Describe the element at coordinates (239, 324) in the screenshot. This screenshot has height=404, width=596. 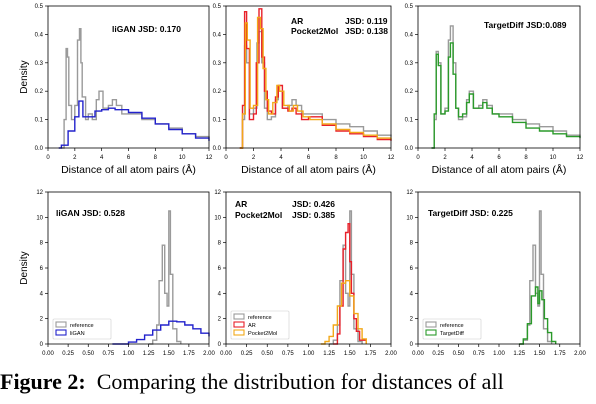
I see `legend-swatch-ar` at that location.